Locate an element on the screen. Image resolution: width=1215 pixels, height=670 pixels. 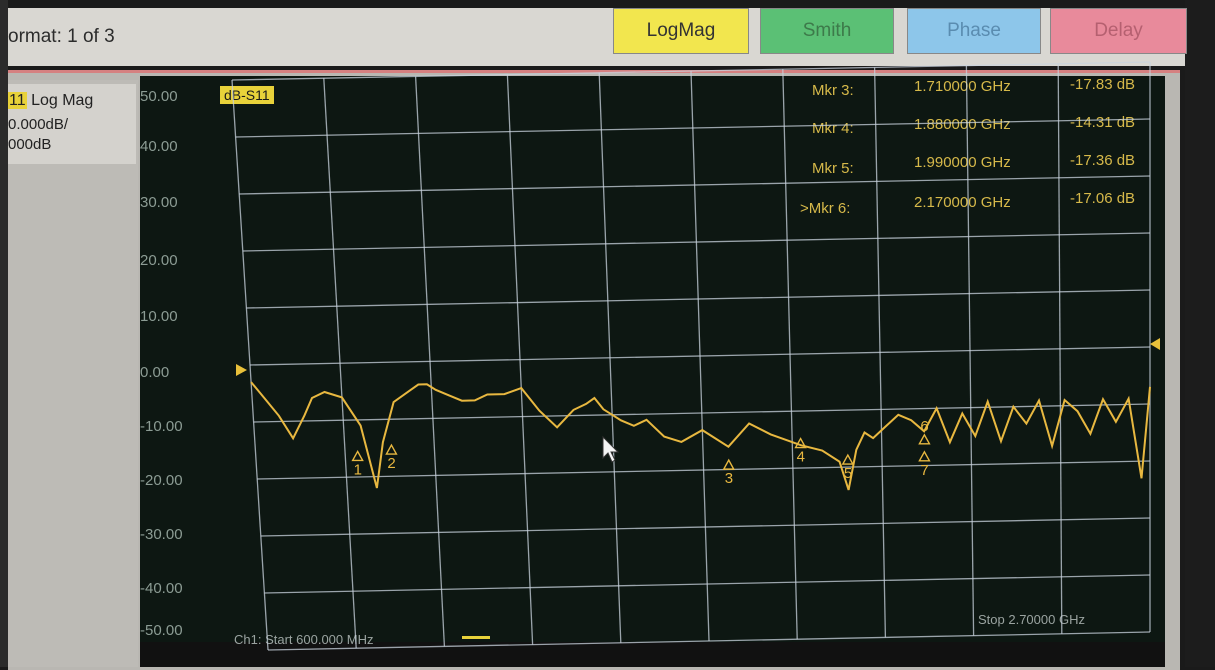
trace-format-title: 11 Log Mag is located at coordinates (50, 101).